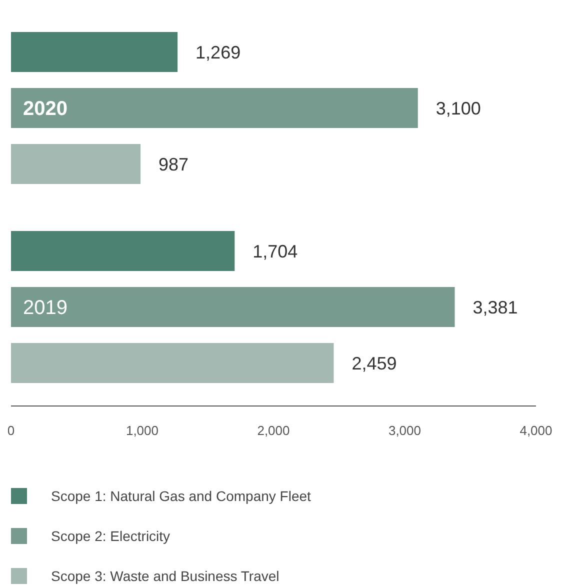 This screenshot has width=562, height=586. Describe the element at coordinates (405, 430) in the screenshot. I see `x-tick-label: 3,000` at that location.